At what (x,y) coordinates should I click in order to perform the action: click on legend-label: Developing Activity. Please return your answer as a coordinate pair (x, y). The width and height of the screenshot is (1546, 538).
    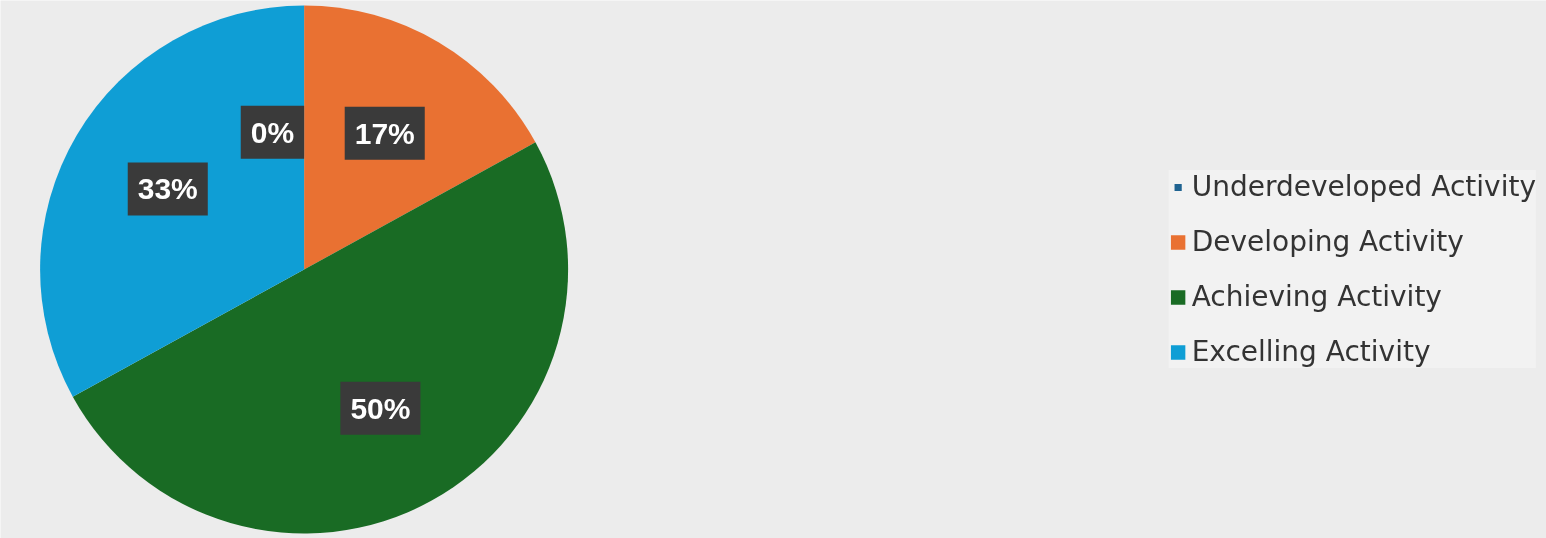
    Looking at the image, I should click on (1327, 241).